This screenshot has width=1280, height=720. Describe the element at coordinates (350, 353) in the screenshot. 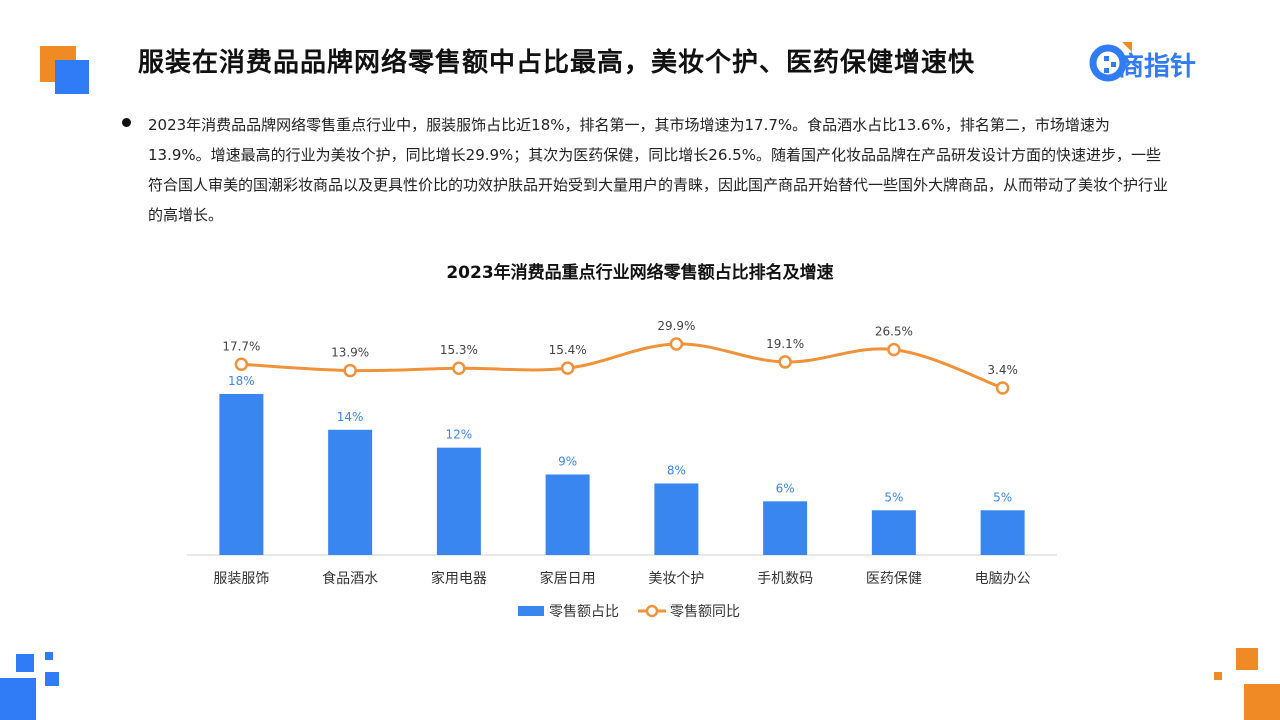

I see `line-data-label: 13.9%` at that location.